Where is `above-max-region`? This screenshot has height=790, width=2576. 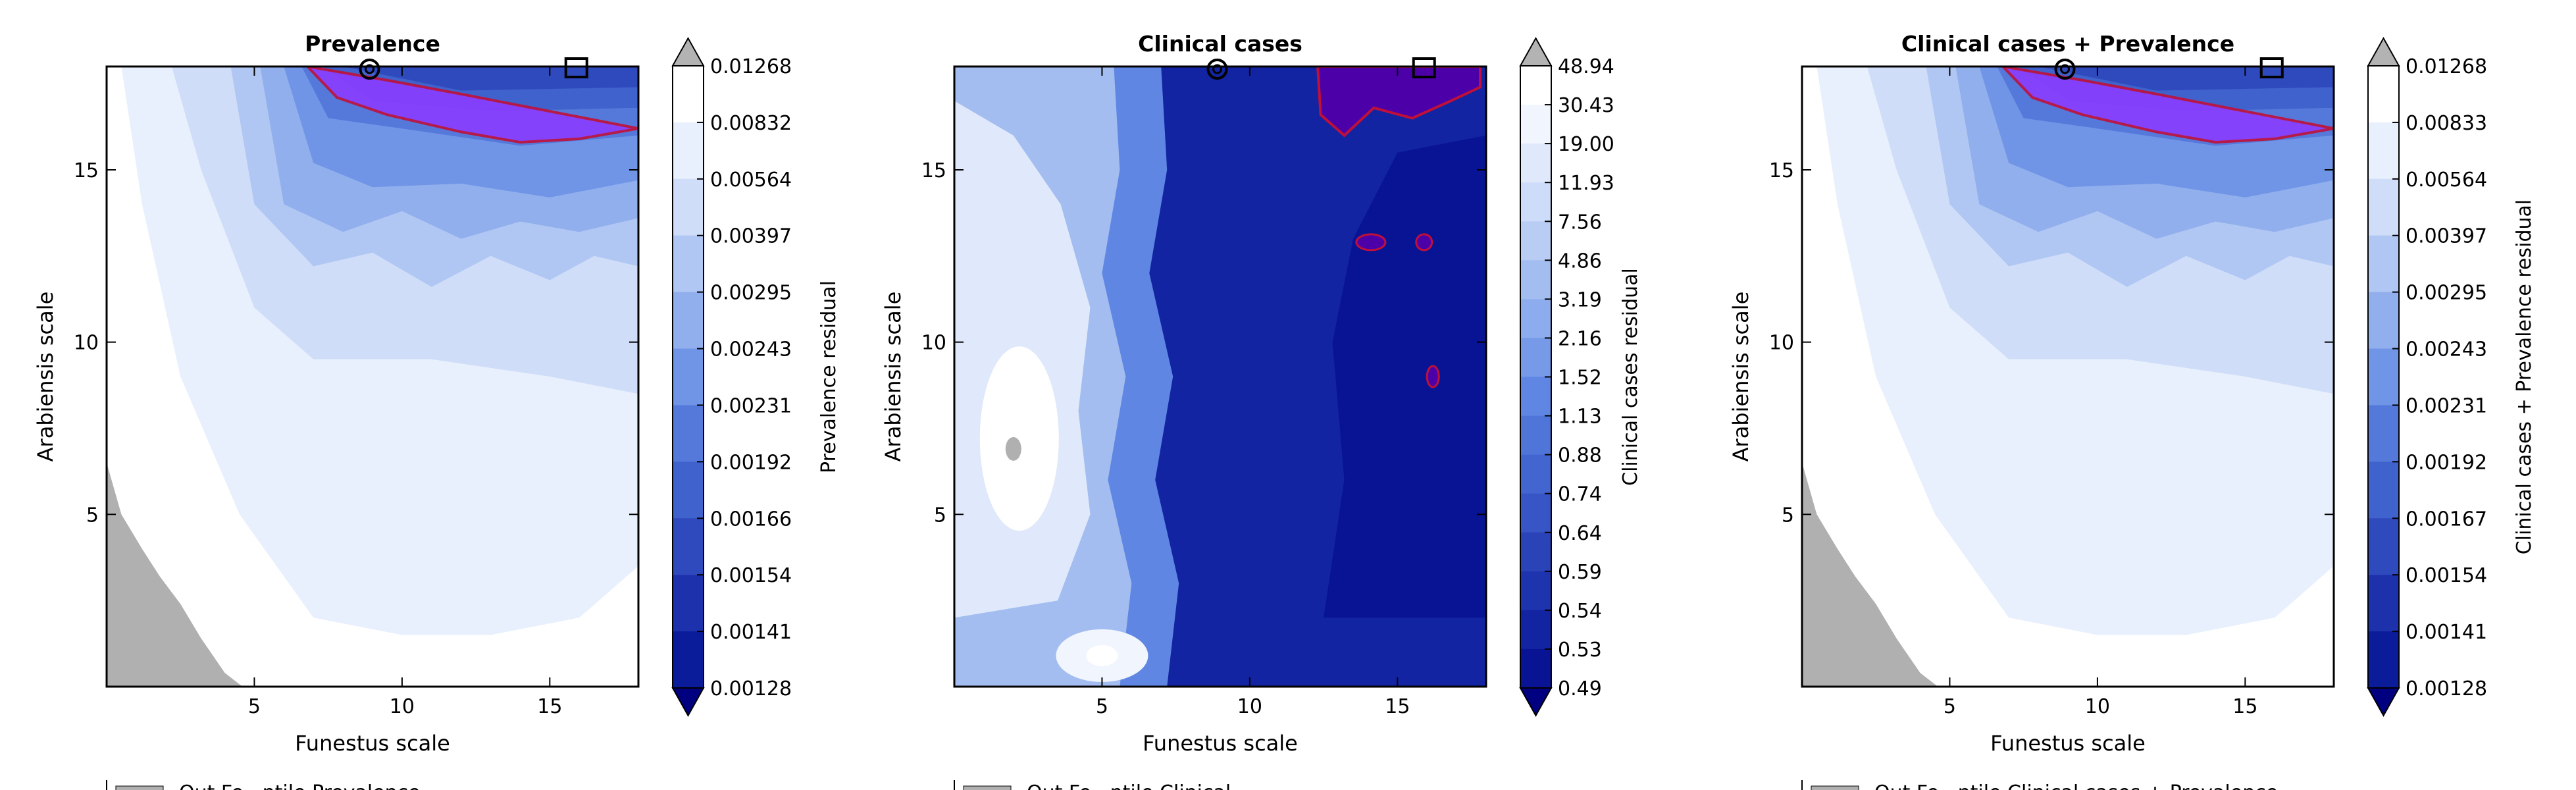
above-max-region is located at coordinates (1870, 574).